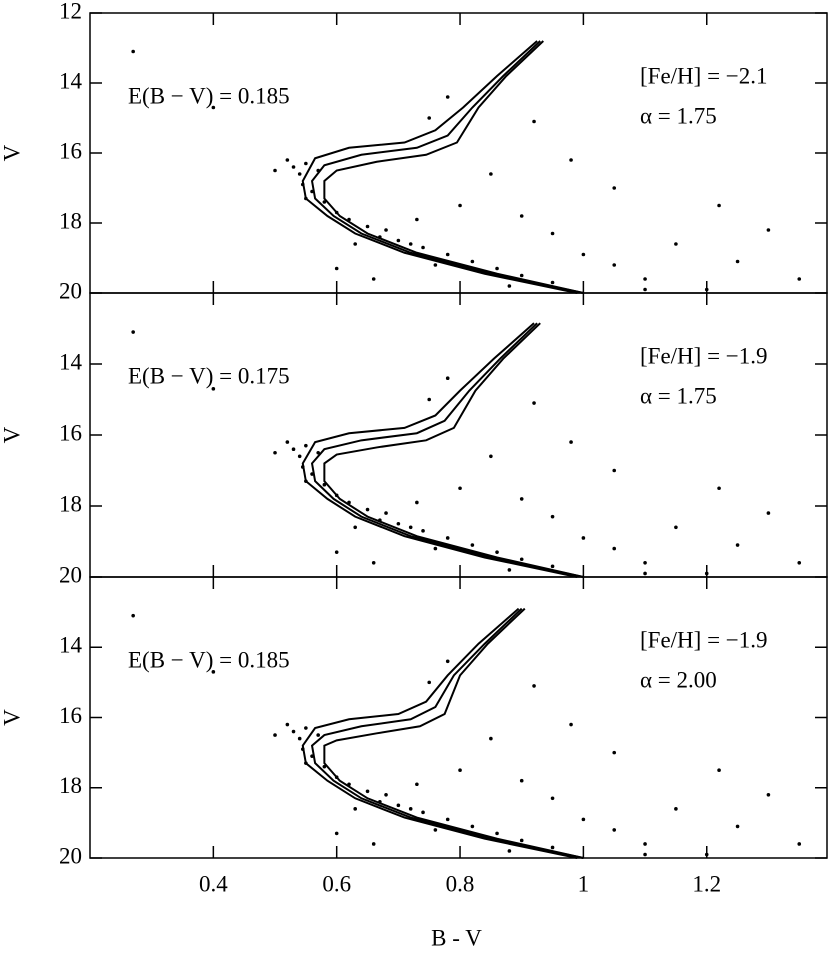 The image size is (830, 955). I want to click on annotation: E(B − V) = 0.185, so click(209, 659).